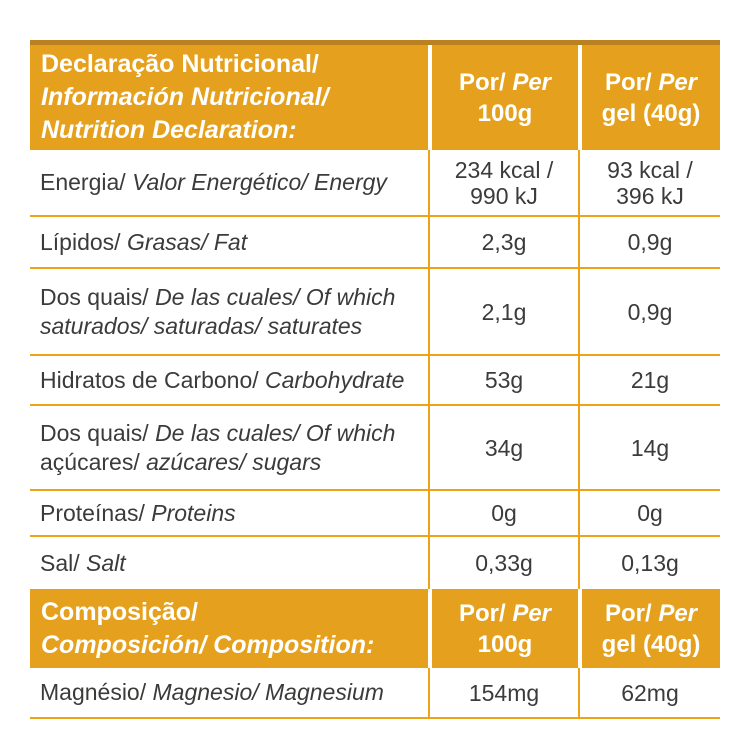 The height and width of the screenshot is (750, 750). What do you see at coordinates (649, 311) in the screenshot?
I see `value-saturates-per-gel: 0,9g` at bounding box center [649, 311].